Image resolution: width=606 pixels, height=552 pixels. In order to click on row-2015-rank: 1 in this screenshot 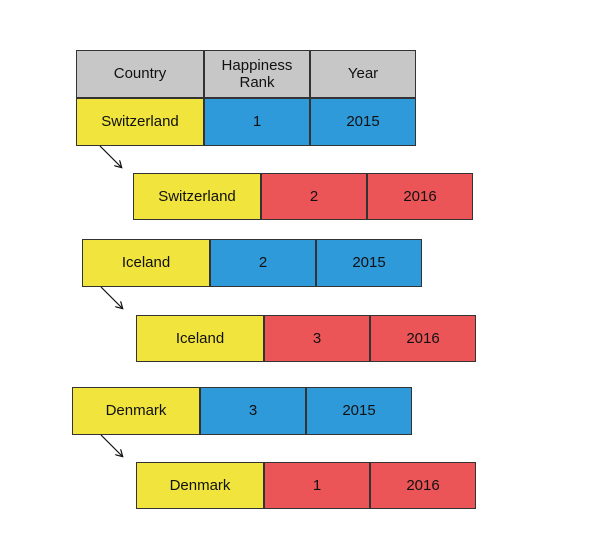, I will do `click(257, 122)`.